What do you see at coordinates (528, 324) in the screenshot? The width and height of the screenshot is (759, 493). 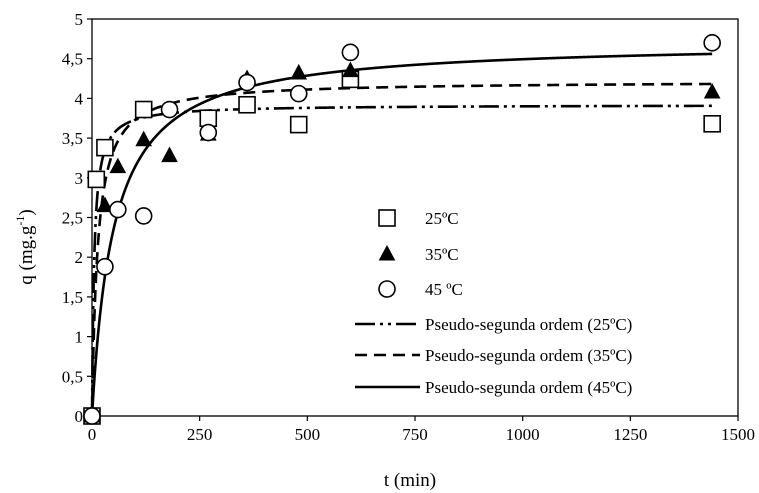 I see `legend-label-fit-1: Pseudo-segunda ordem (25ºC)` at bounding box center [528, 324].